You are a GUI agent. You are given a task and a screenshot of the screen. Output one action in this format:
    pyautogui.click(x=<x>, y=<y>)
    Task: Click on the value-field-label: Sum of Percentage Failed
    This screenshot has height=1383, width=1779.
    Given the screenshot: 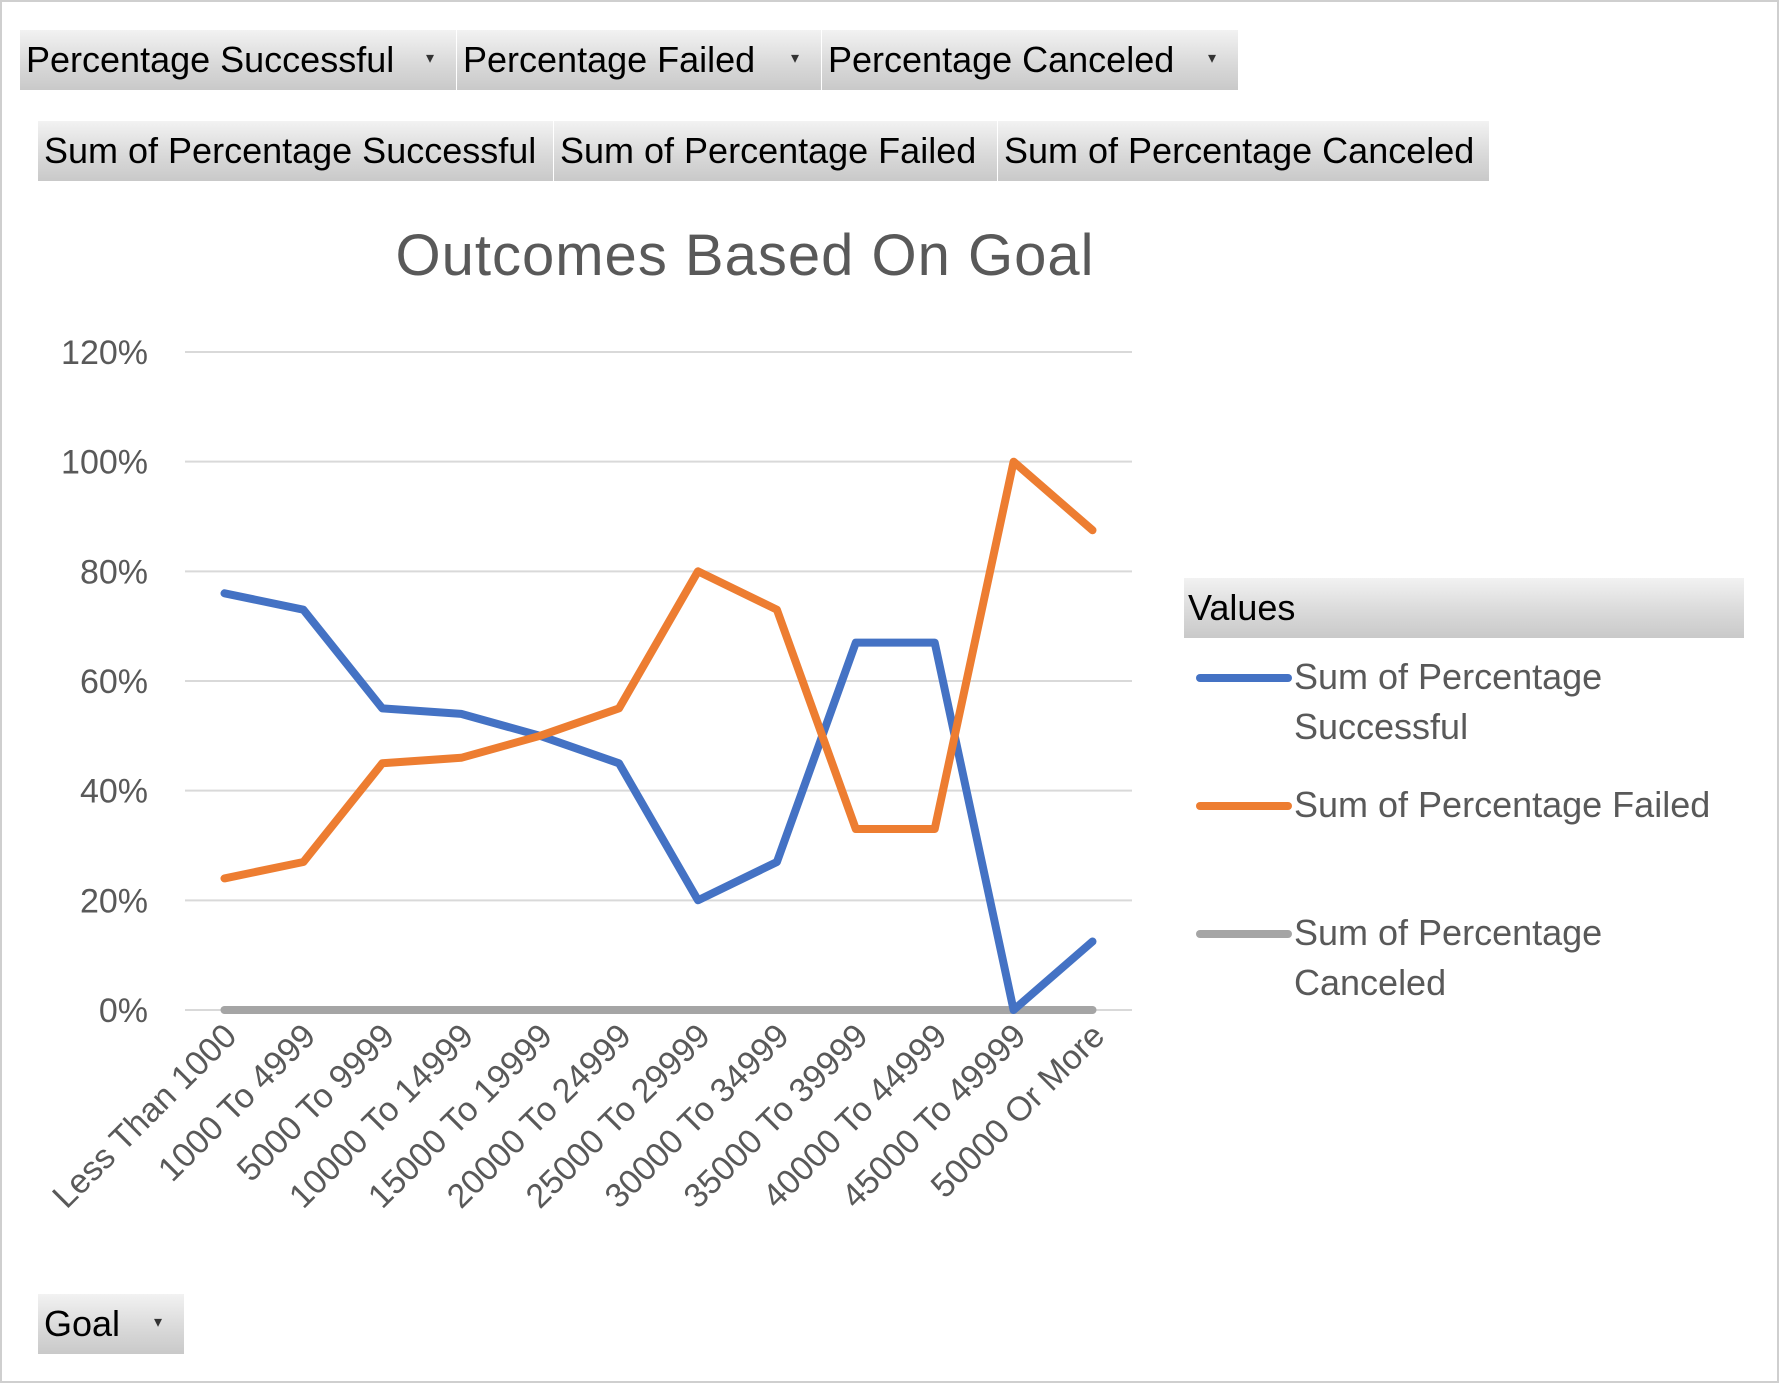 What is the action you would take?
    pyautogui.click(x=768, y=150)
    